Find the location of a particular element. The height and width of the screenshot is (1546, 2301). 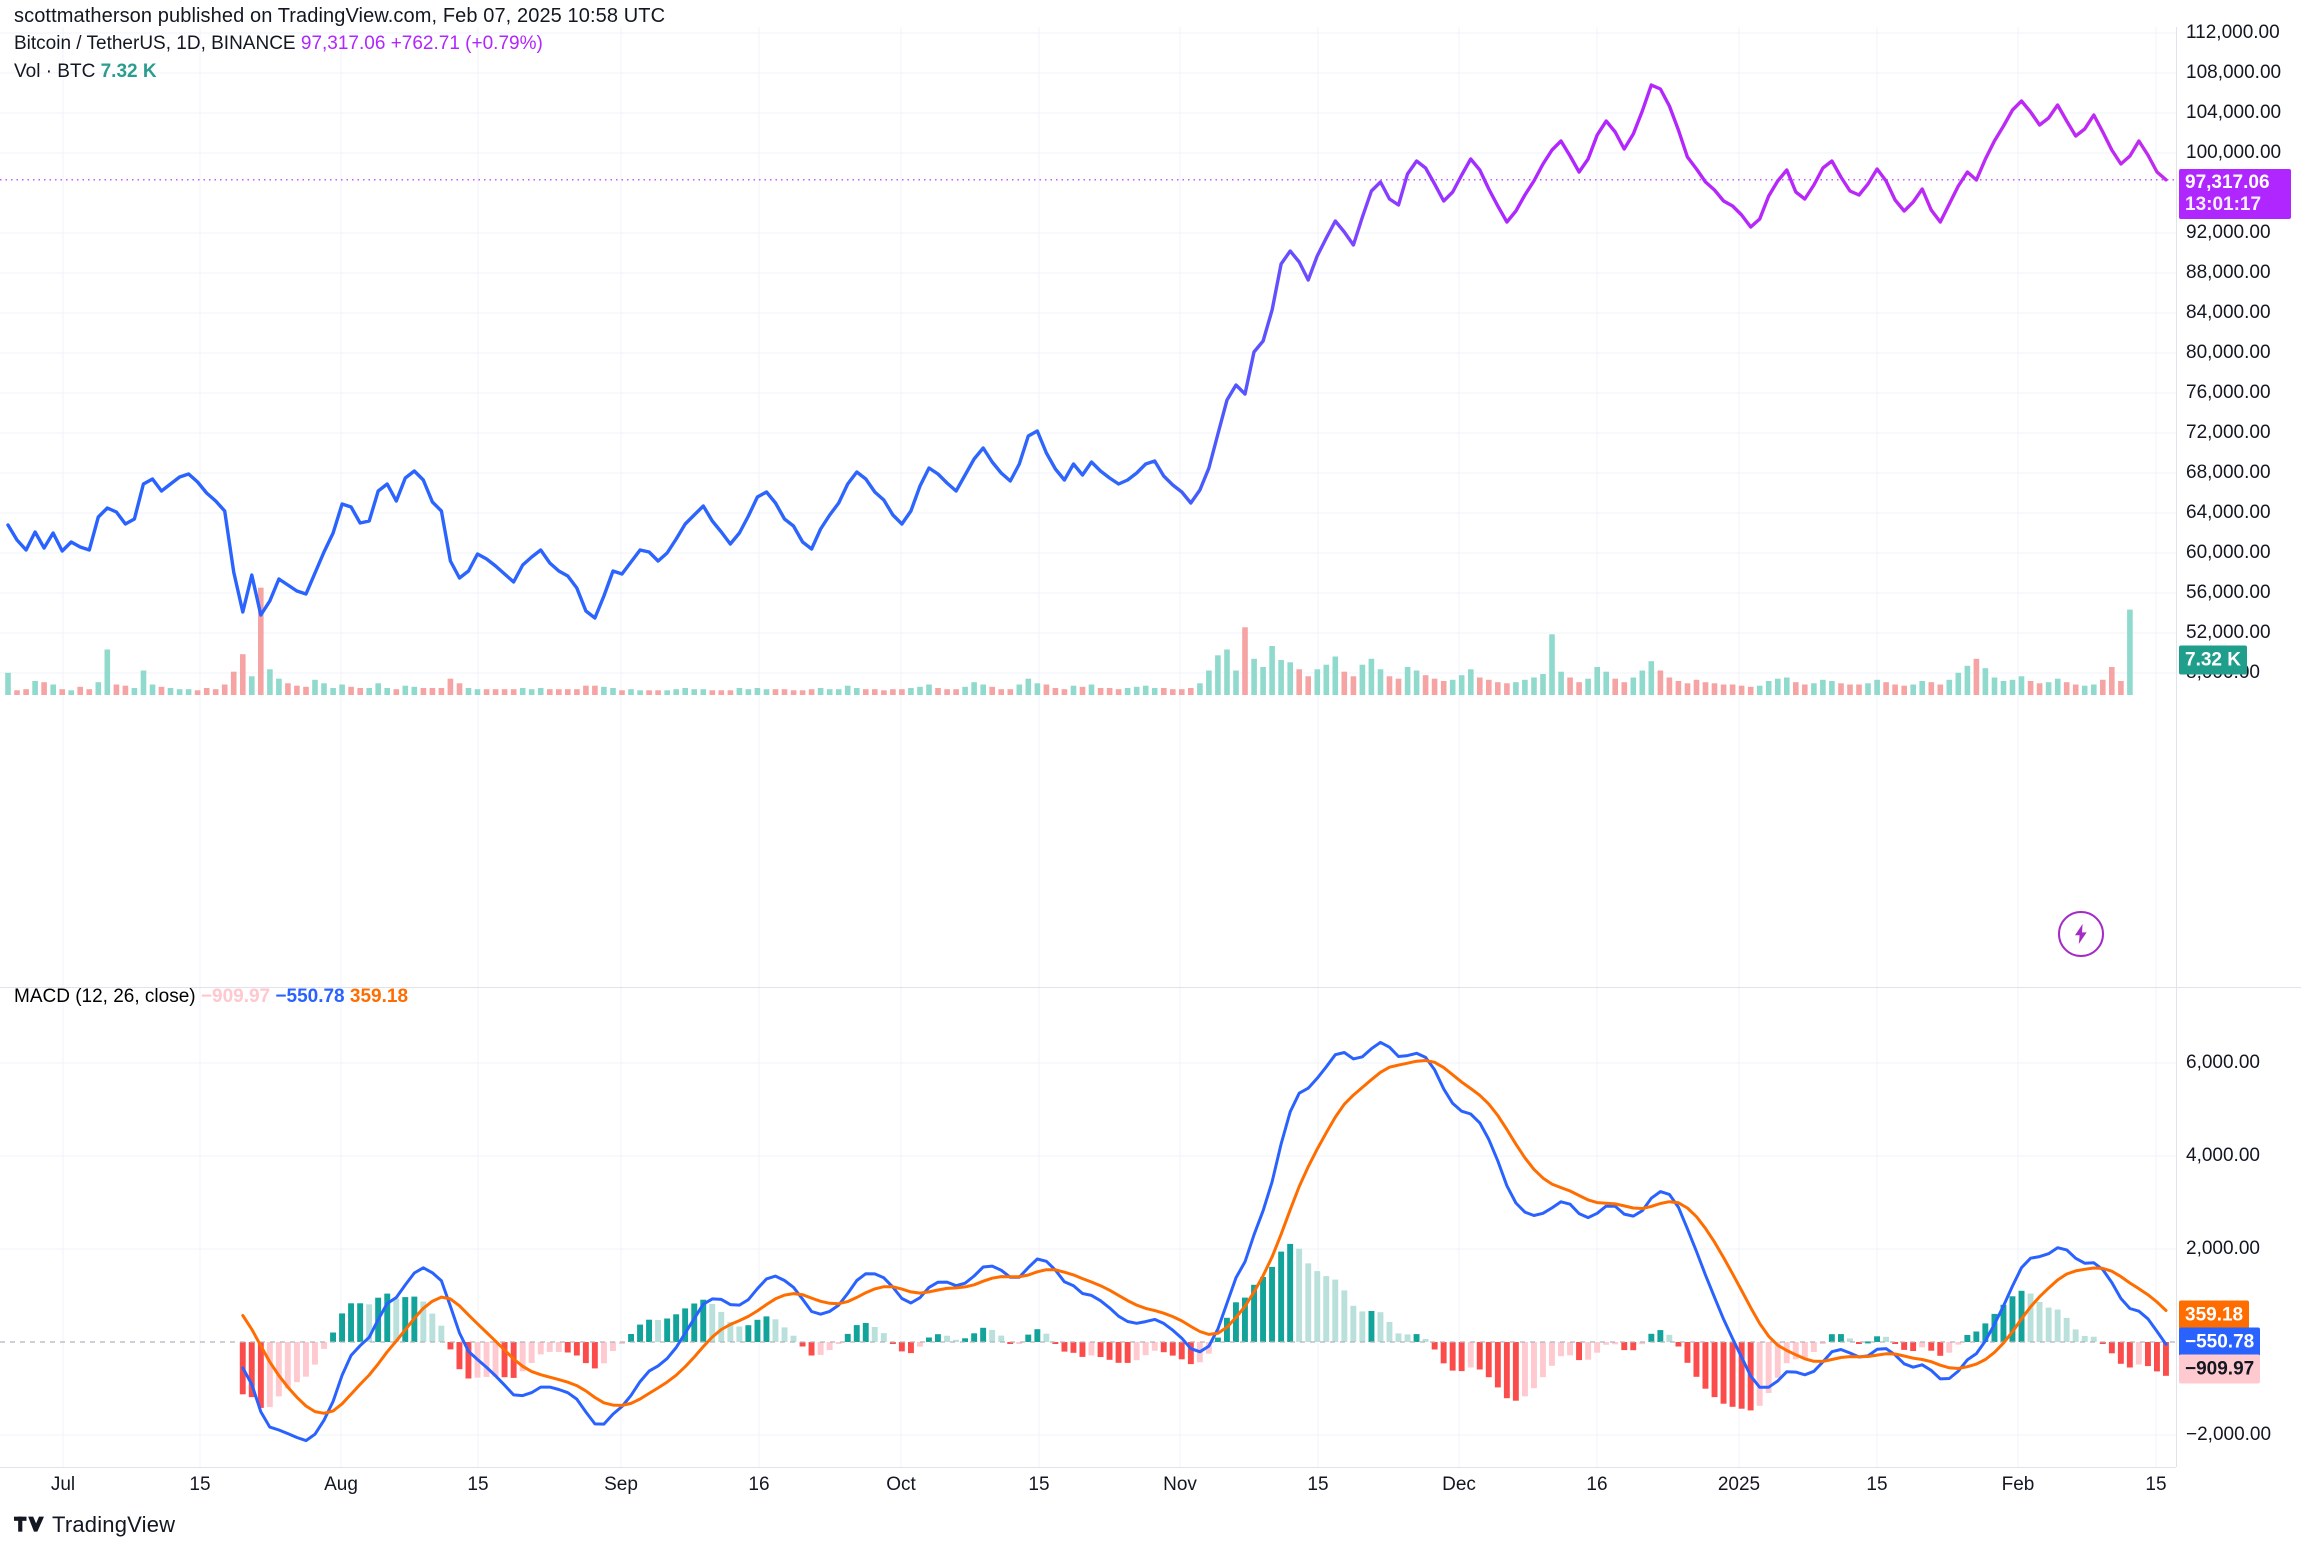

x-tick-label: Feb is located at coordinates (2018, 1484).